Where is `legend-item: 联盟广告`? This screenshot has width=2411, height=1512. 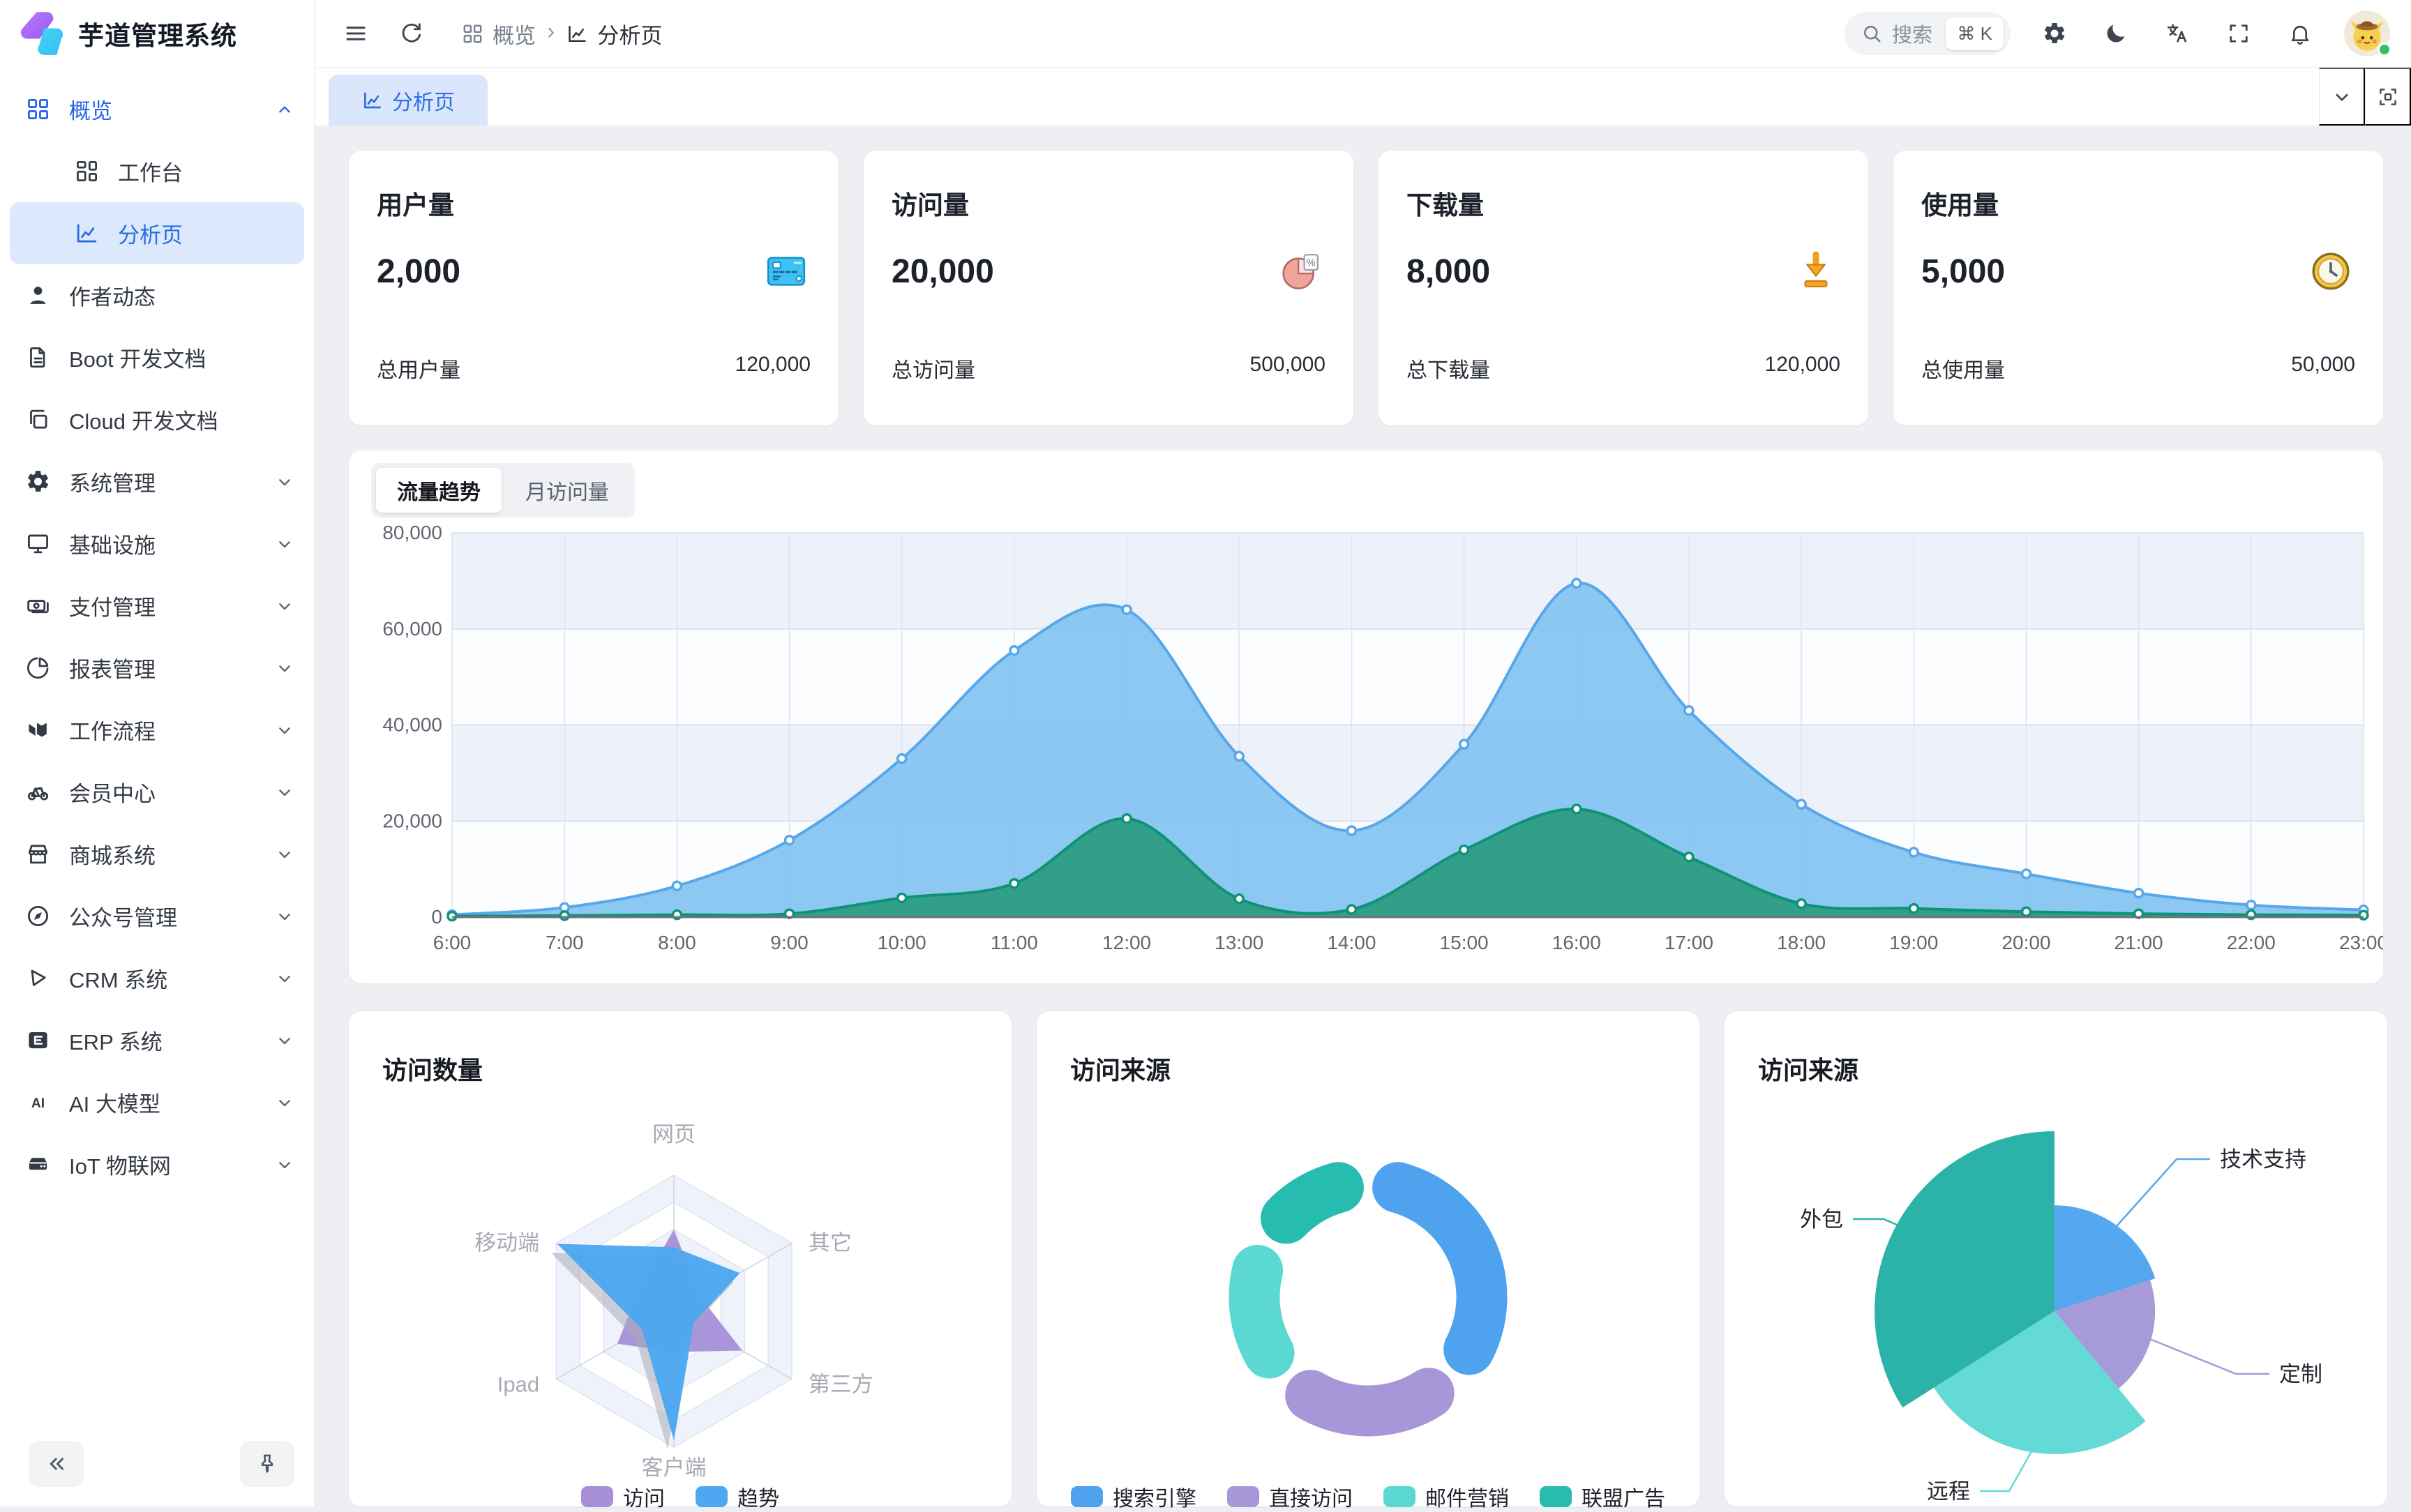 legend-item: 联盟广告 is located at coordinates (1602, 1496).